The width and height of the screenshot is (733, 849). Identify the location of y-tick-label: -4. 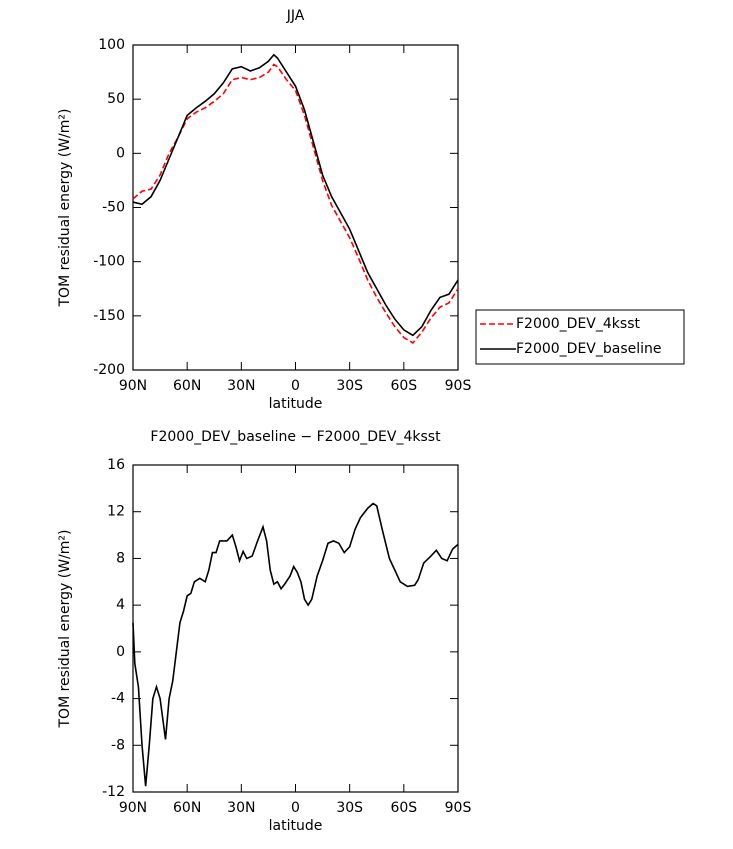
(118, 699).